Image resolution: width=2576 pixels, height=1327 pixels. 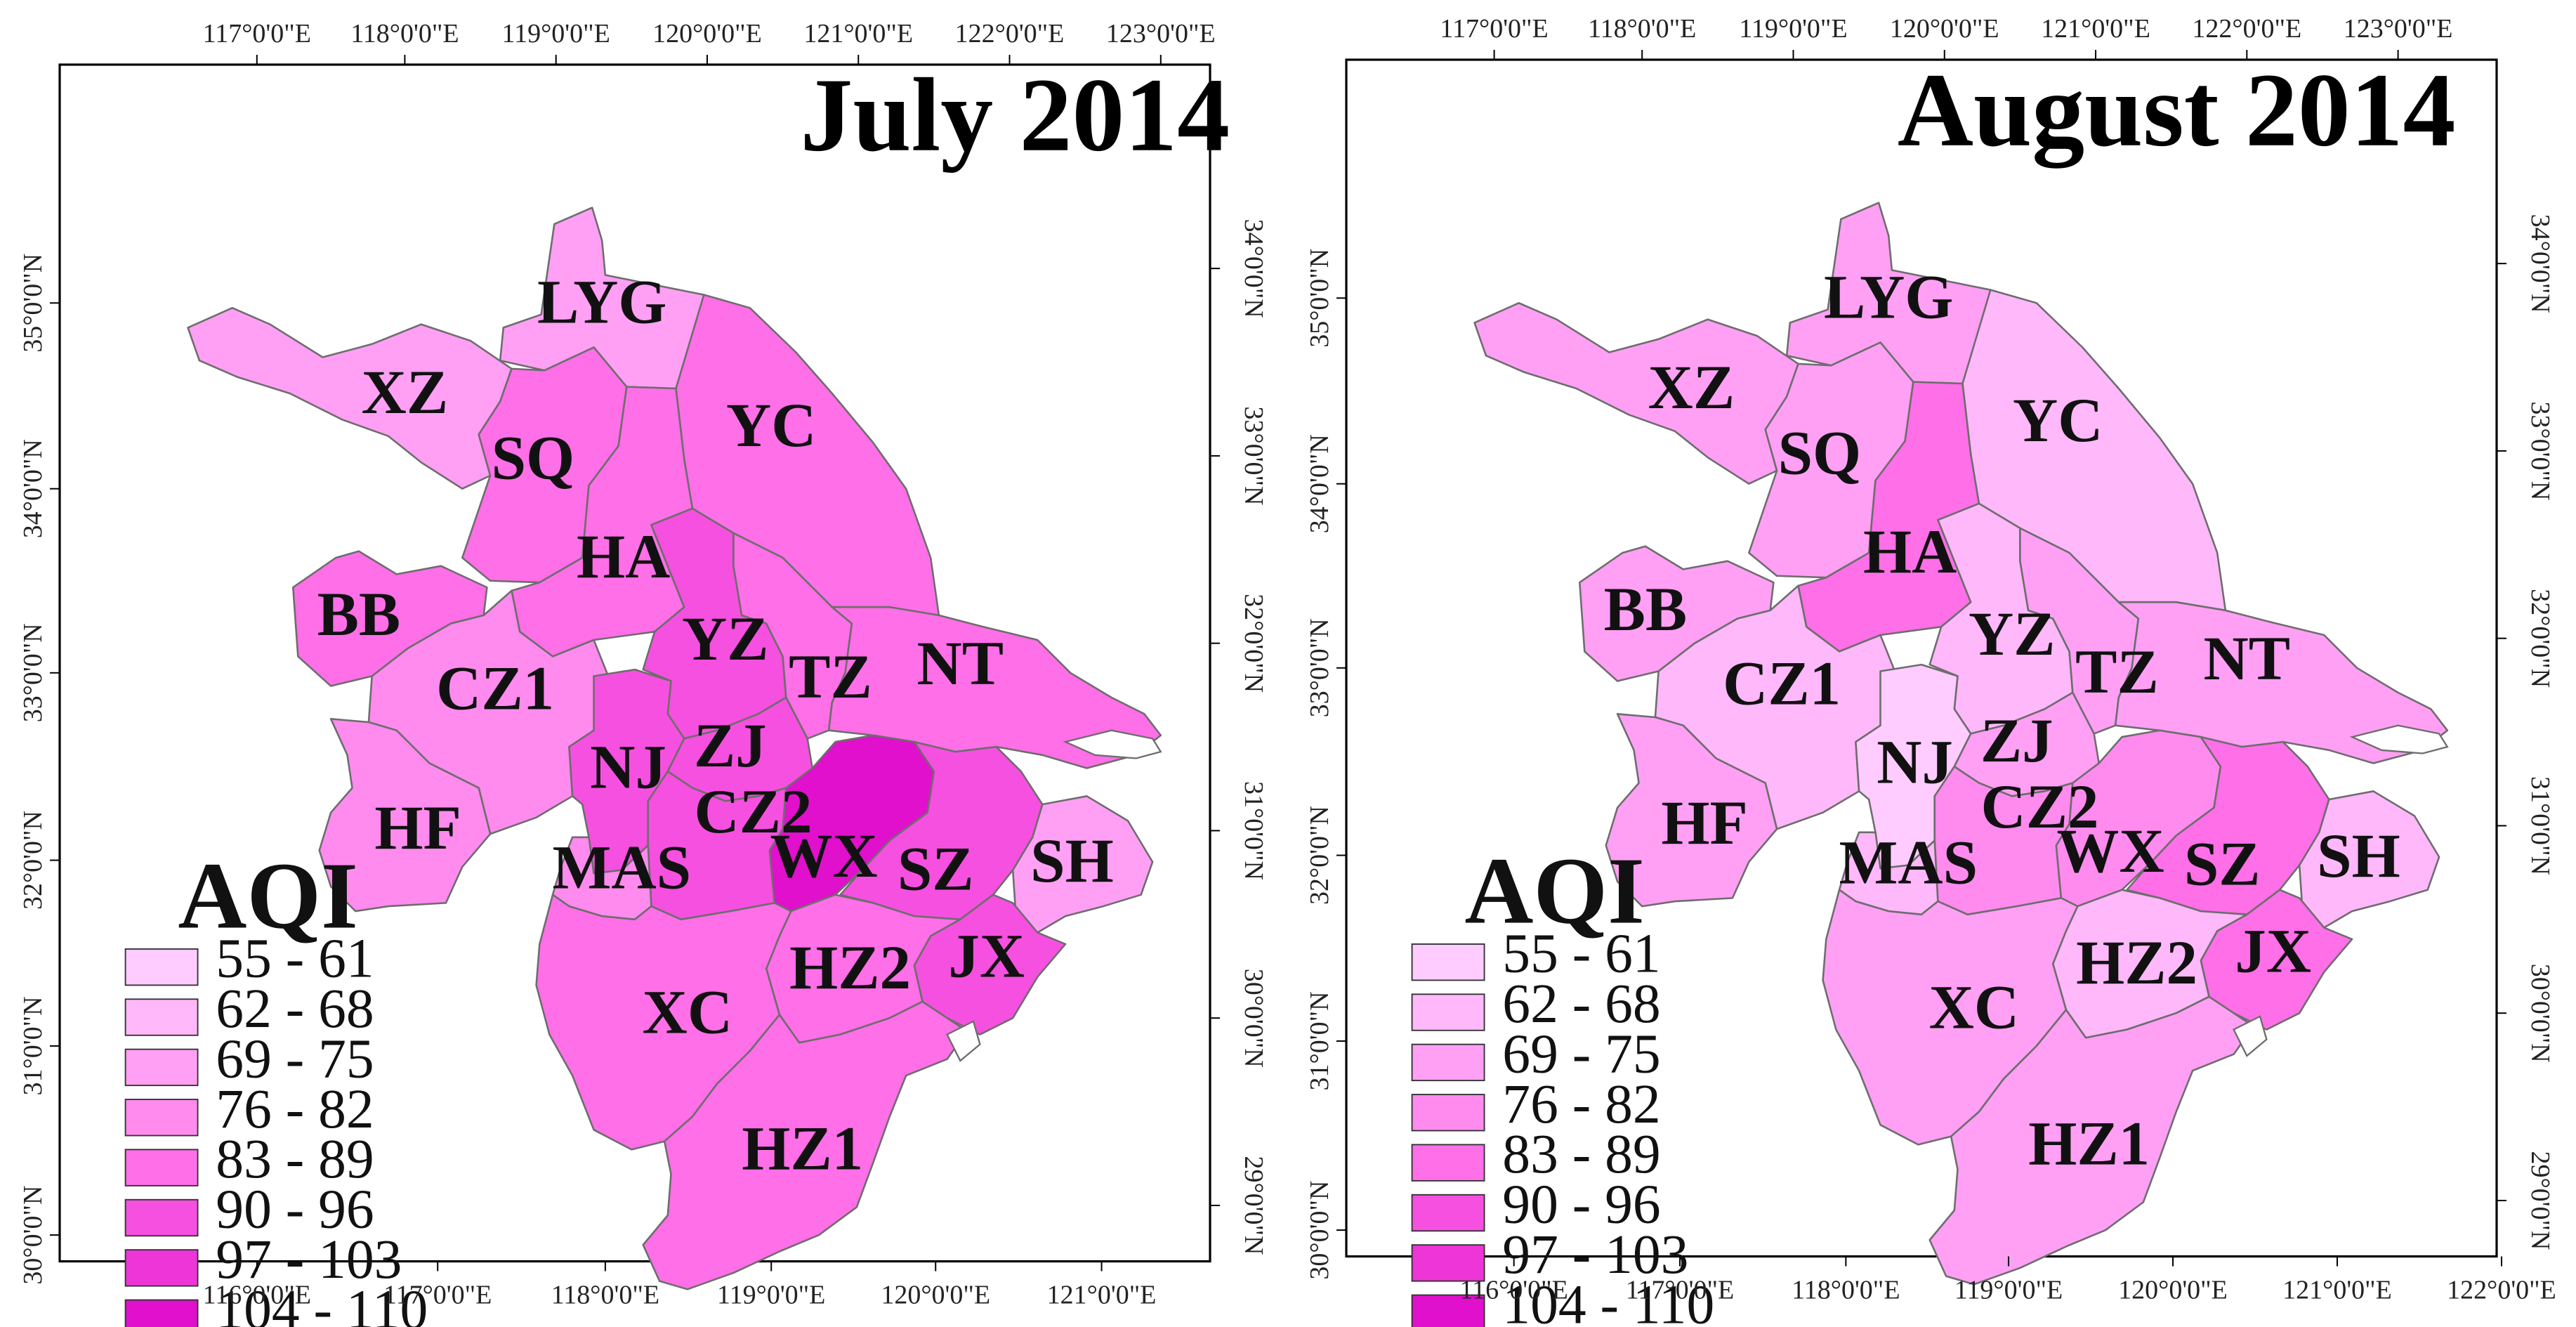 I want to click on region-label: XZ, so click(x=1691, y=387).